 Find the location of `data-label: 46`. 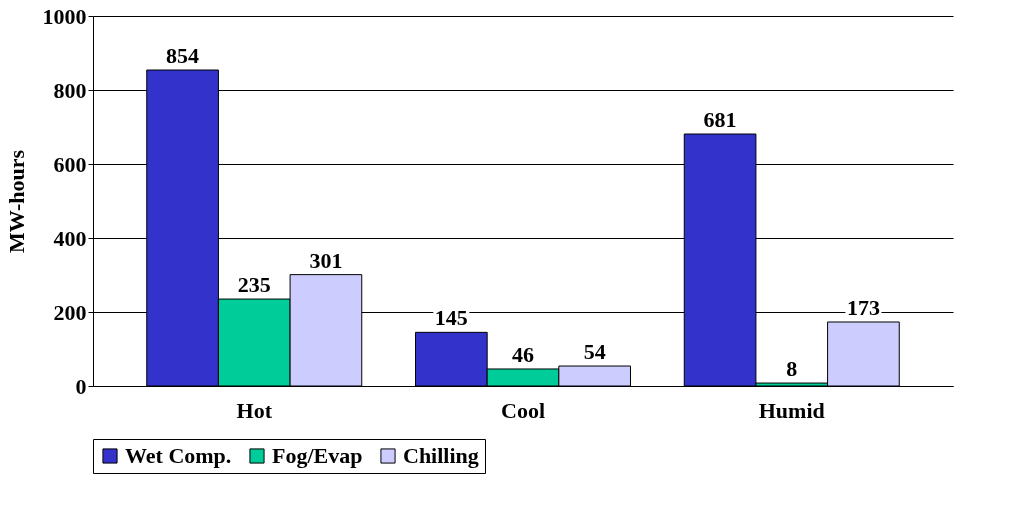

data-label: 46 is located at coordinates (523, 354).